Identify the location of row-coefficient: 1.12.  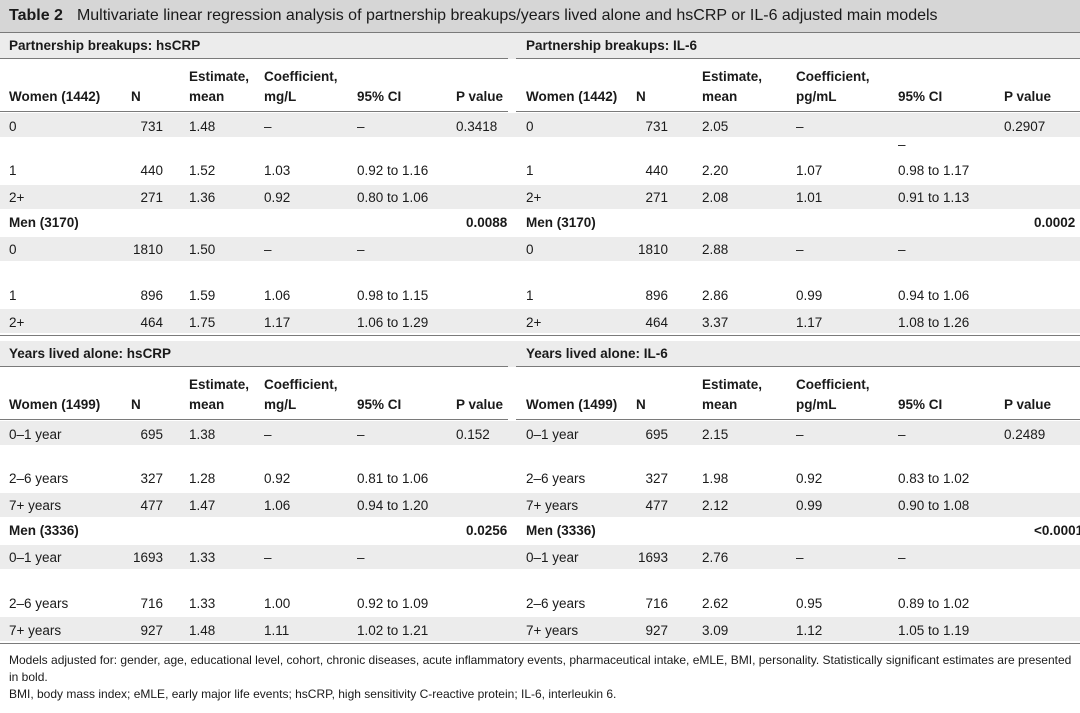
(809, 630).